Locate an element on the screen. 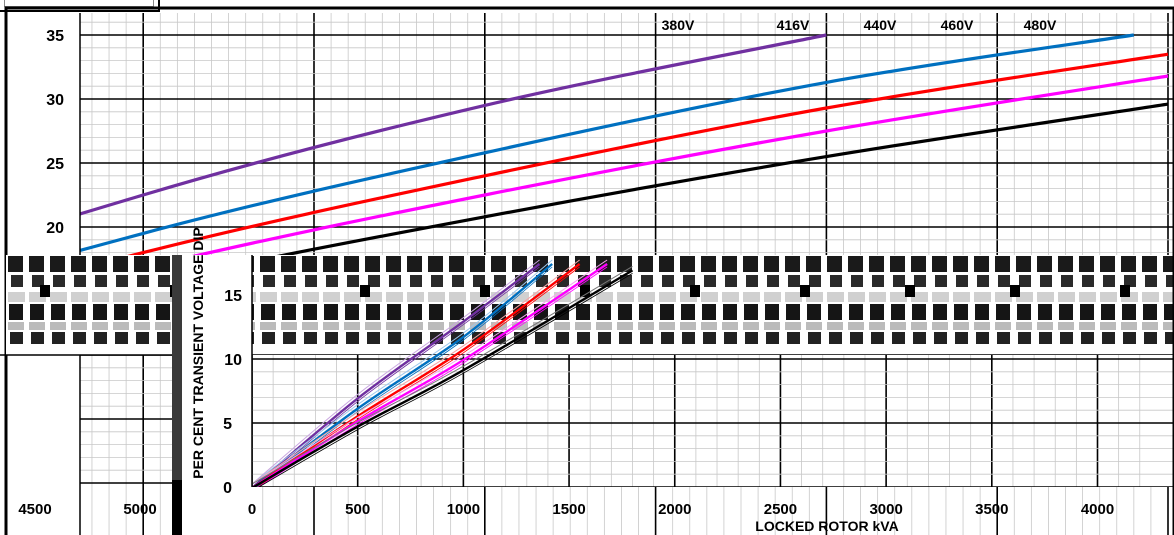 The image size is (1174, 535). x-tick-label: 2000 is located at coordinates (674, 509).